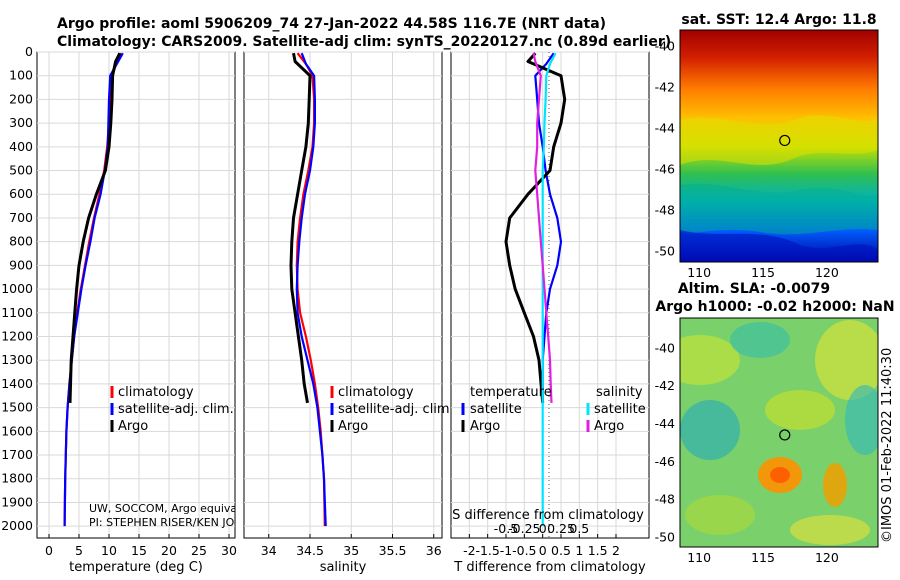  I want to click on x-tick-label: 1, so click(579, 550).